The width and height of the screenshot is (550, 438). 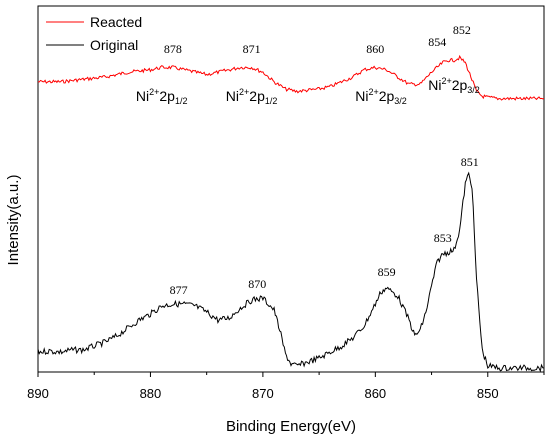 What do you see at coordinates (94, 33) in the screenshot?
I see `legend: Reacted Original` at bounding box center [94, 33].